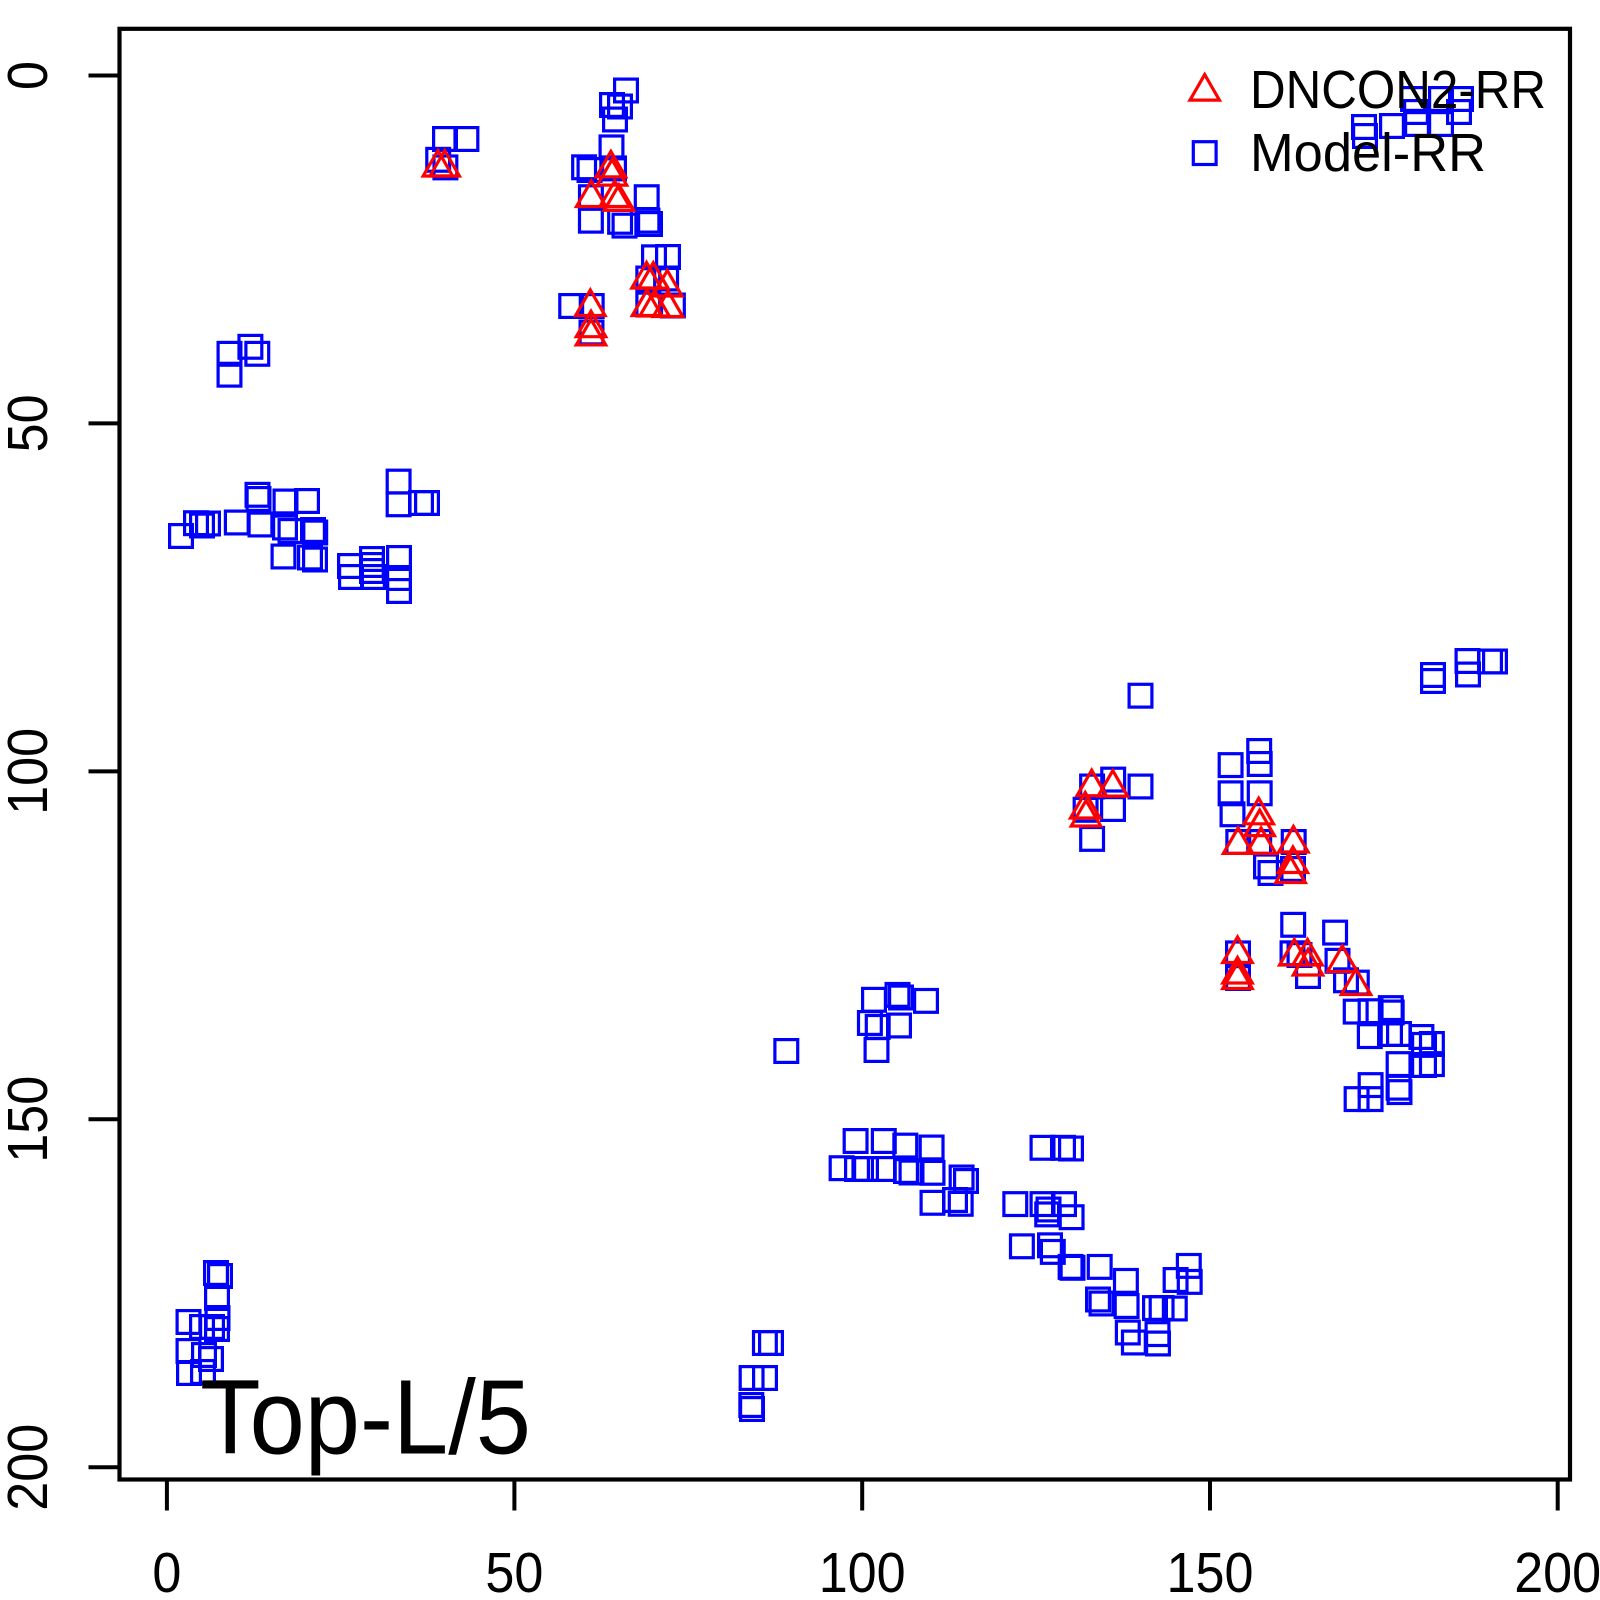 Image resolution: width=1600 pixels, height=1600 pixels. I want to click on svg-text: Model-RR, so click(1368, 153).